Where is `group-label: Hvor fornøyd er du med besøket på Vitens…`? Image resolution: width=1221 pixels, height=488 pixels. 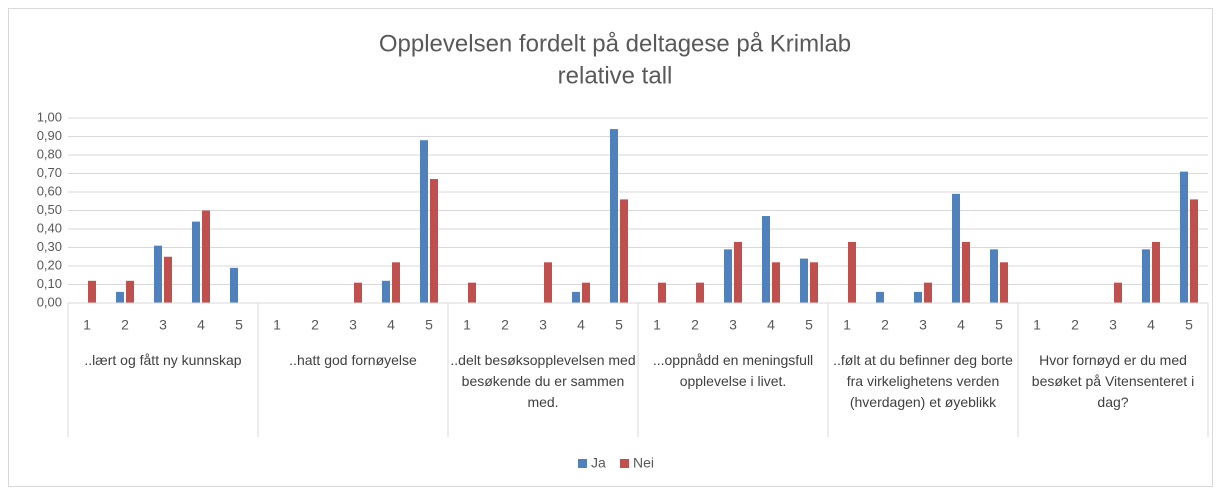 group-label: Hvor fornøyd er du med besøket på Vitens… is located at coordinates (1113, 381).